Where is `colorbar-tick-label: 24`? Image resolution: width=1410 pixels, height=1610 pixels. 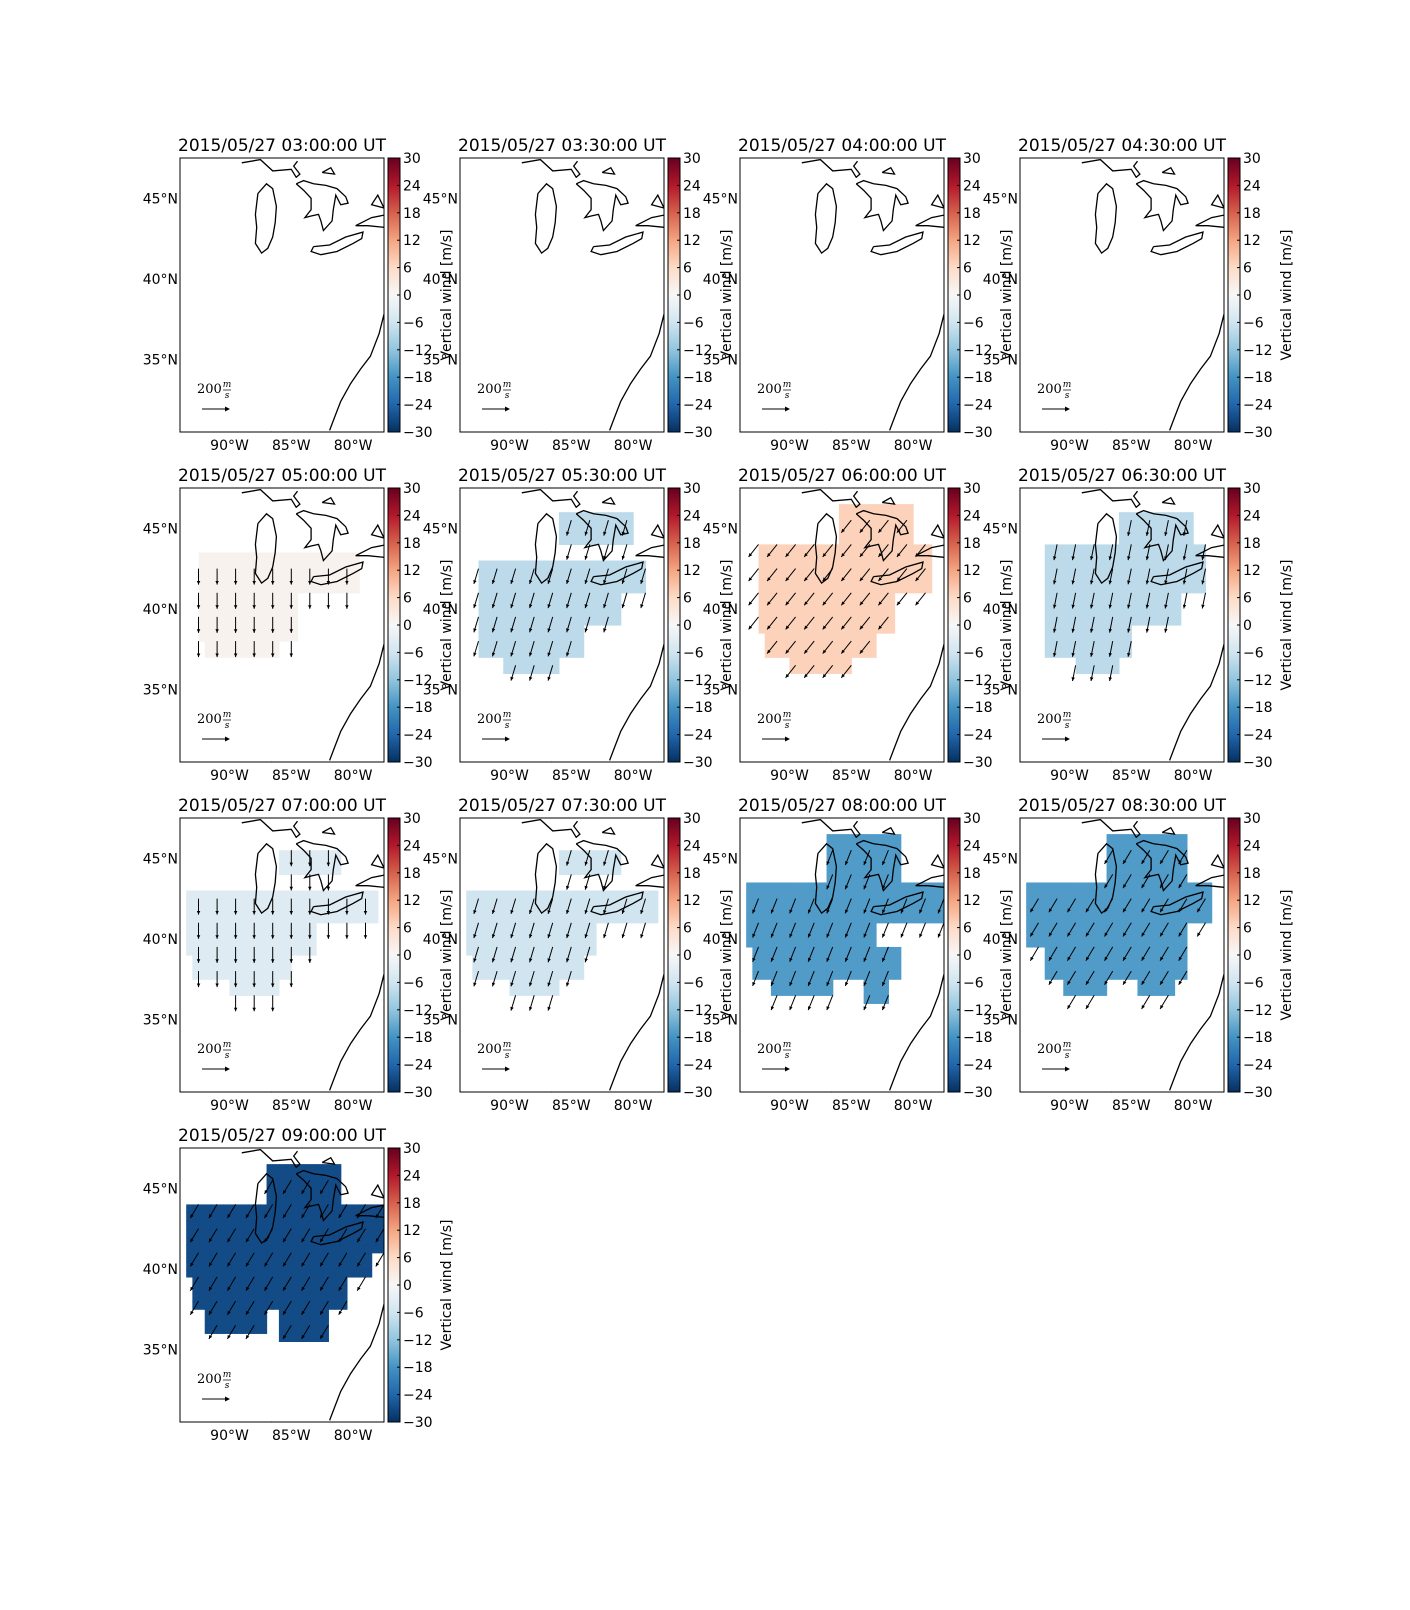 colorbar-tick-label: 24 is located at coordinates (412, 186).